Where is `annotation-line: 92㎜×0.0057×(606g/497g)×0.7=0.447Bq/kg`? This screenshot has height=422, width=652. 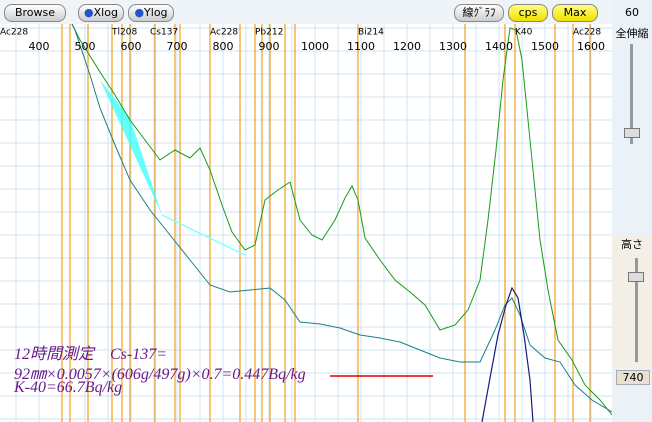 annotation-line: 92㎜×0.0057×(606g/497g)×0.7=0.447Bq/kg is located at coordinates (160, 372).